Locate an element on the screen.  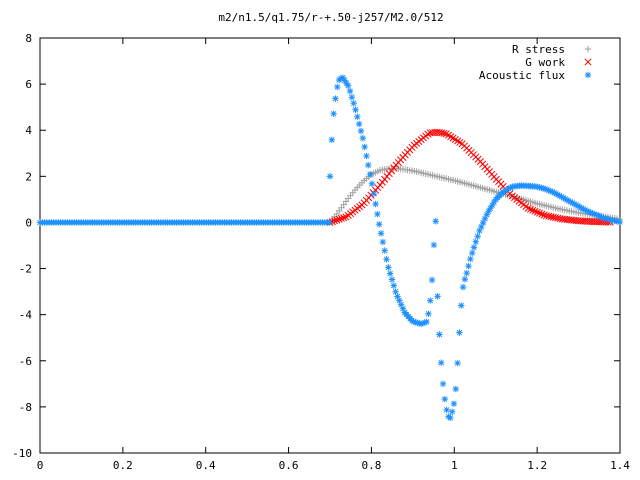
y-tick-label: 6 is located at coordinates (28, 84).